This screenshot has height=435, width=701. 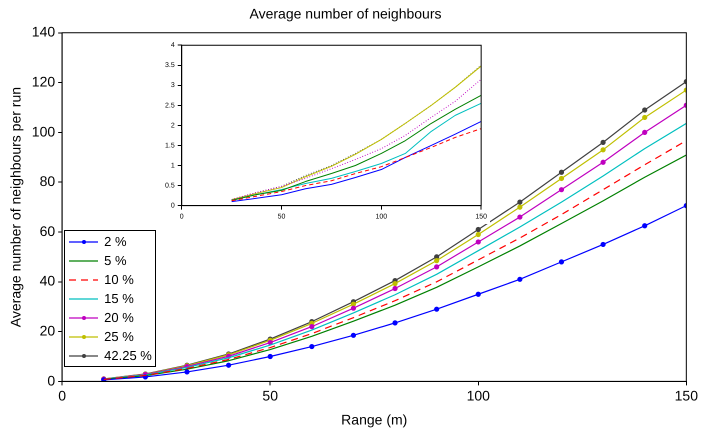 What do you see at coordinates (119, 336) in the screenshot?
I see `legend-label: 25 %` at bounding box center [119, 336].